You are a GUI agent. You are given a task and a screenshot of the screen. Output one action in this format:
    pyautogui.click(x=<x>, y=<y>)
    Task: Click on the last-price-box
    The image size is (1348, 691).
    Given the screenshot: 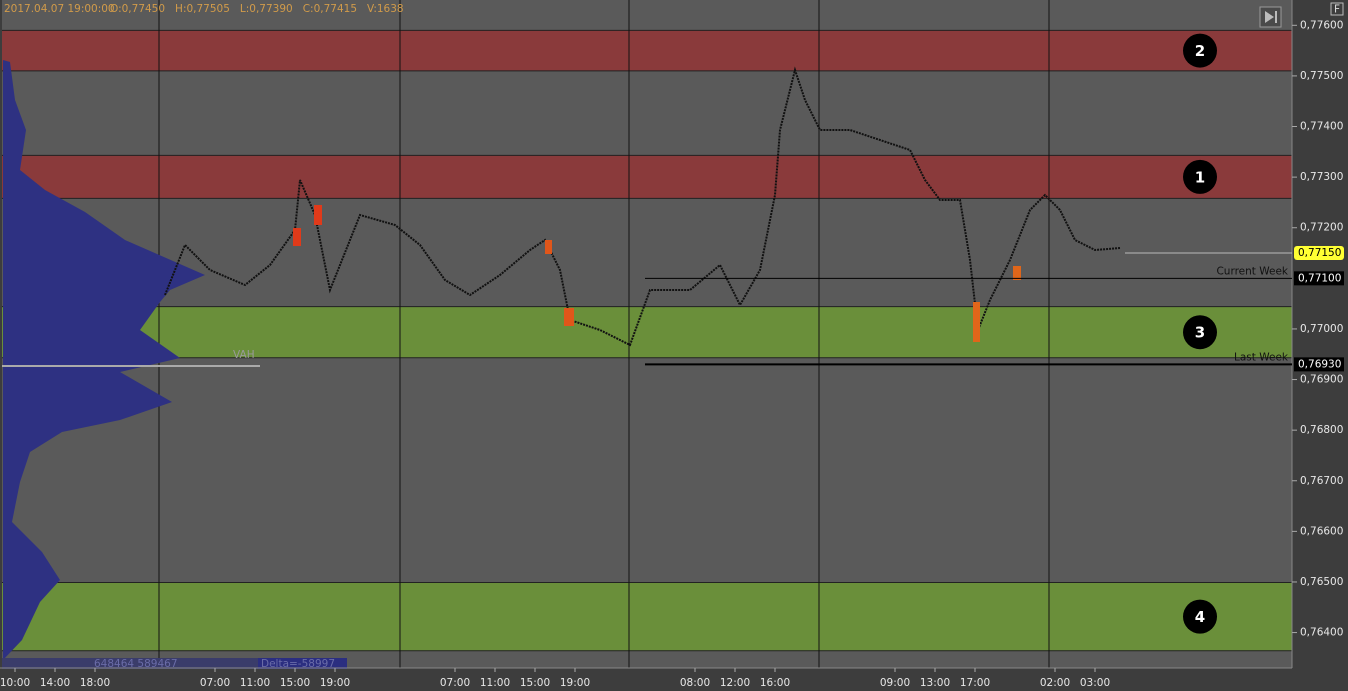 What is the action you would take?
    pyautogui.click(x=1319, y=253)
    